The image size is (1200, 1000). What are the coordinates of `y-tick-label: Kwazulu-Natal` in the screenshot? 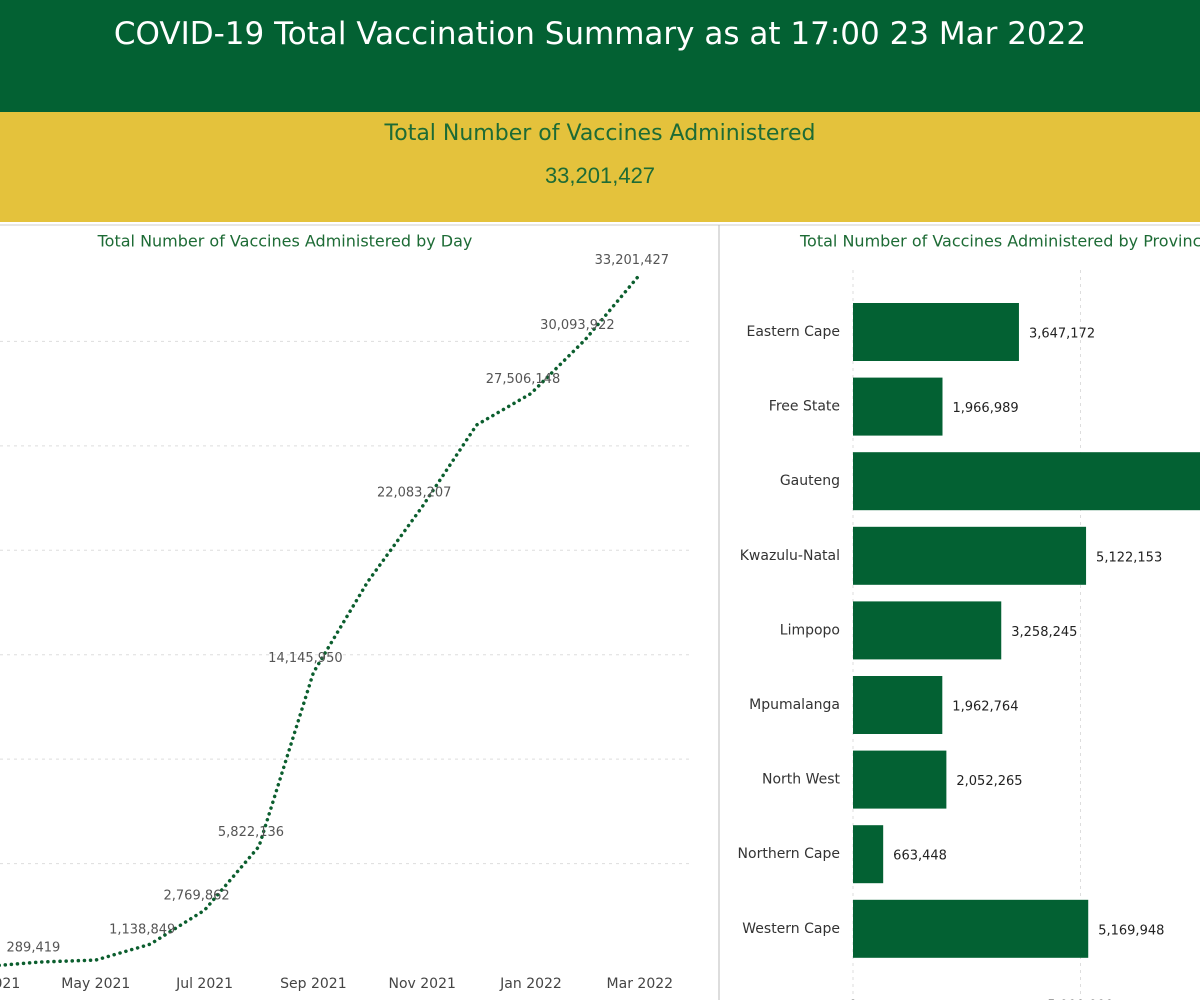 It's located at (790, 556).